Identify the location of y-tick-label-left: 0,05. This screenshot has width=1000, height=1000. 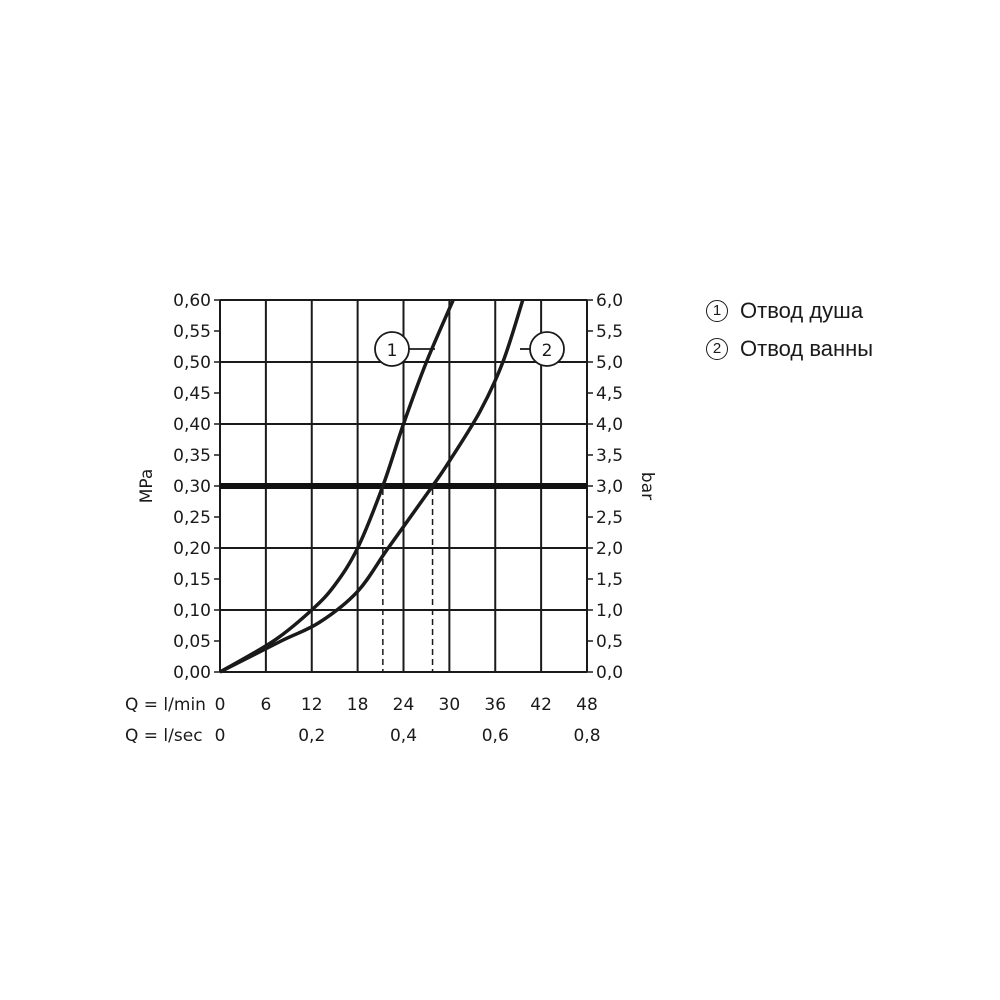
(192, 642).